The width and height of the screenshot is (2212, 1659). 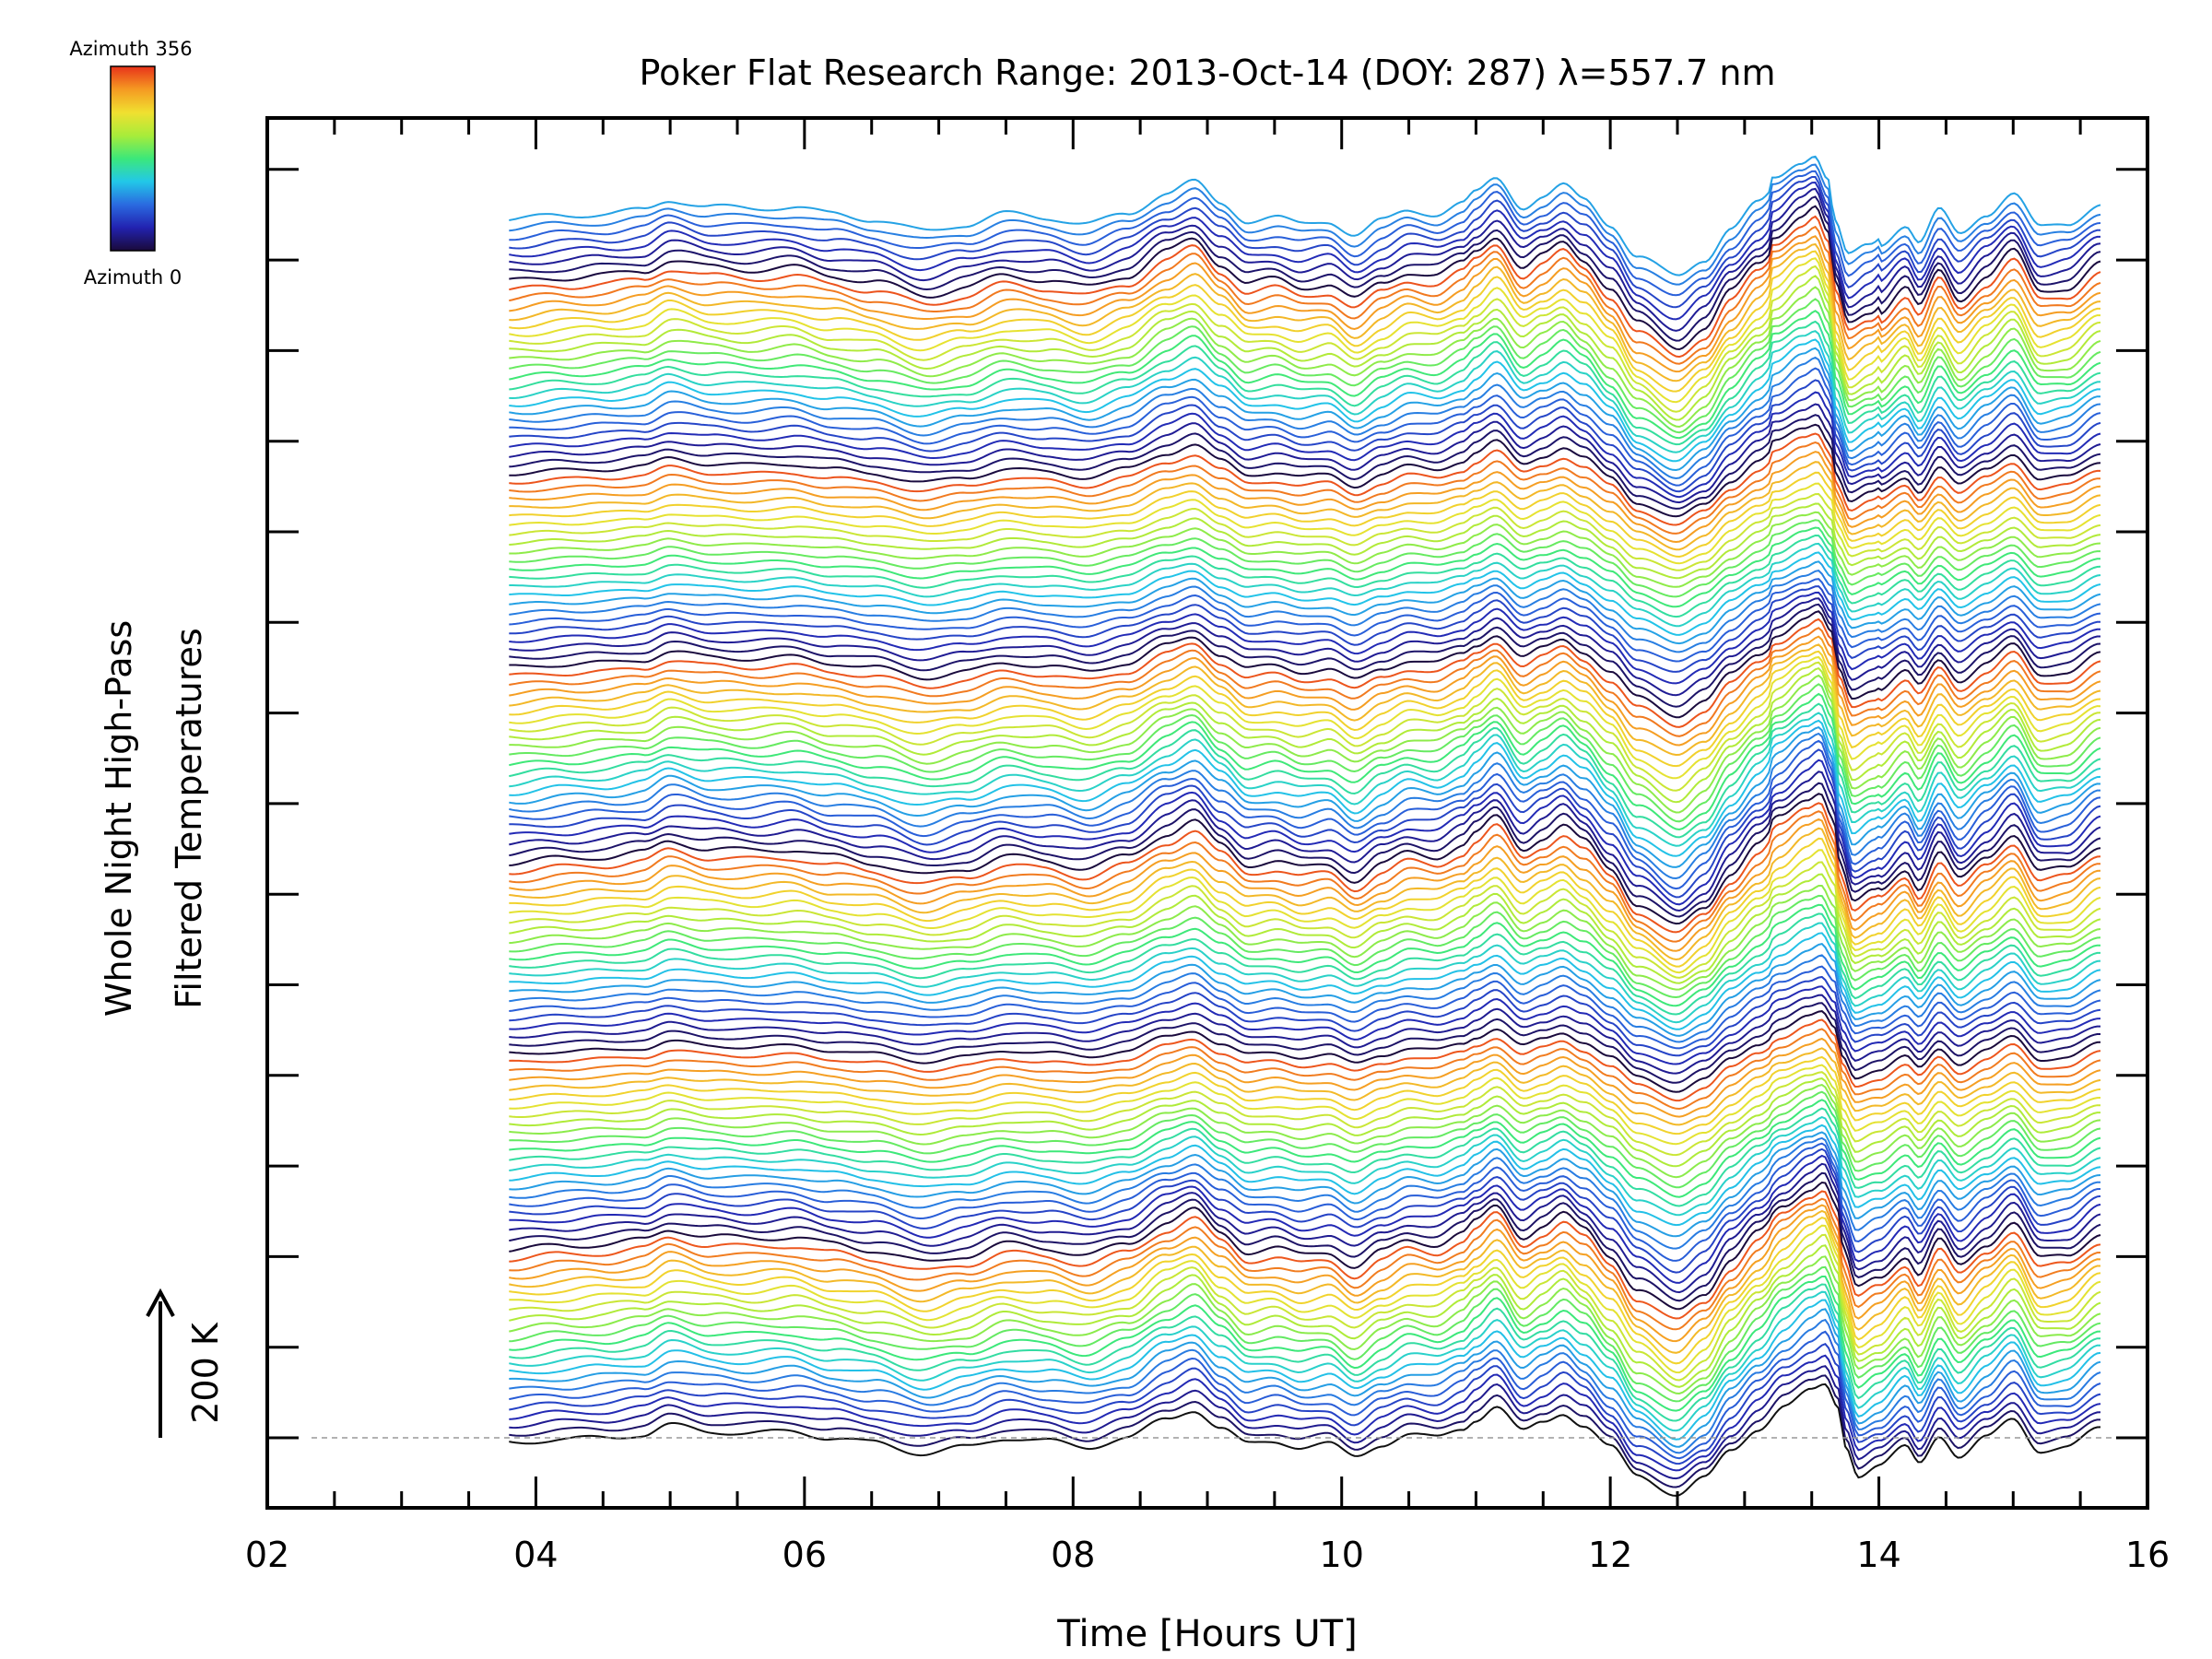 What do you see at coordinates (804, 1555) in the screenshot?
I see `x-tick-label: 06` at bounding box center [804, 1555].